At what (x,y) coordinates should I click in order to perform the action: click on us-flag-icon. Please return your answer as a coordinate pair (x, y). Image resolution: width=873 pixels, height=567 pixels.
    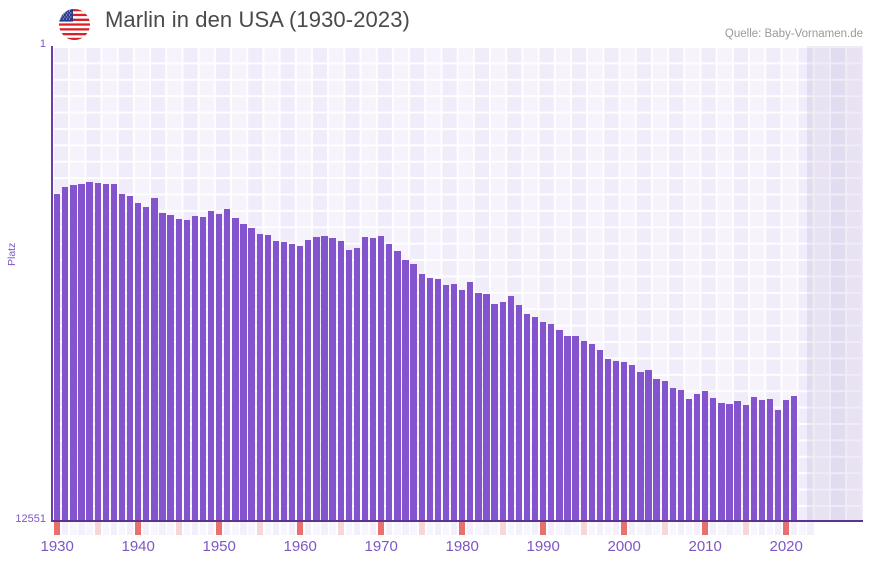
    Looking at the image, I should click on (74, 24).